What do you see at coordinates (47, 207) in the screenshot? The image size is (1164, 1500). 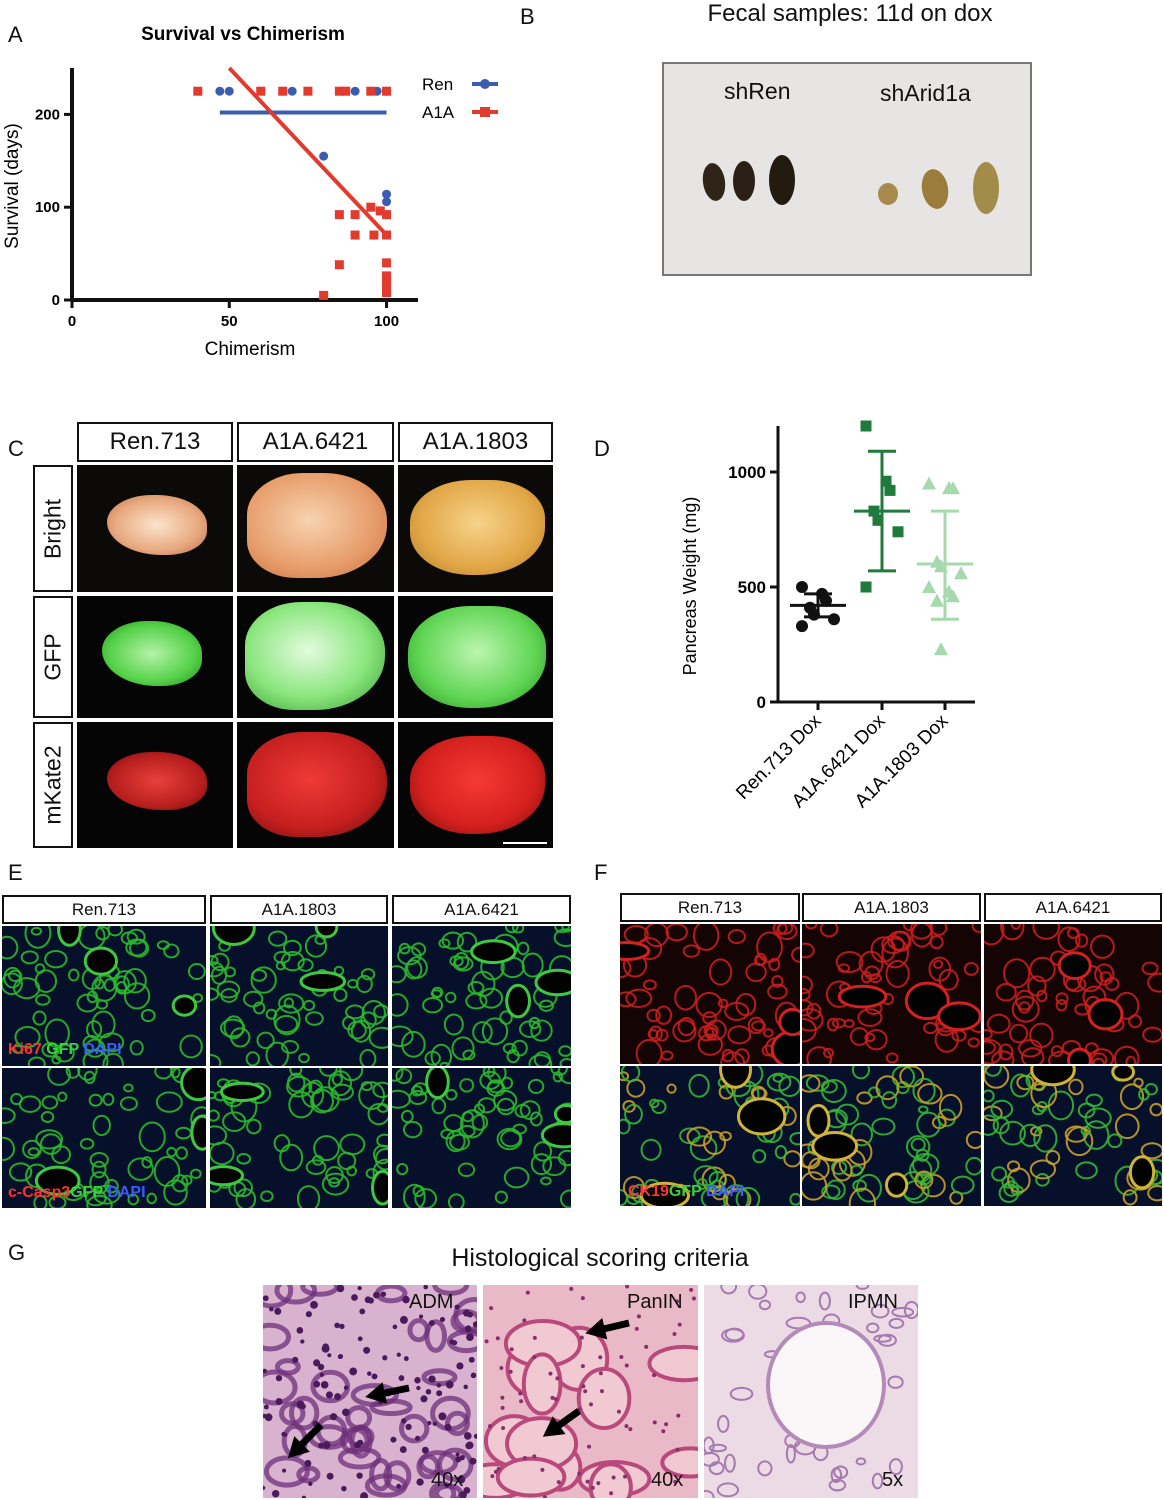 I see `y-tick-label: 100` at bounding box center [47, 207].